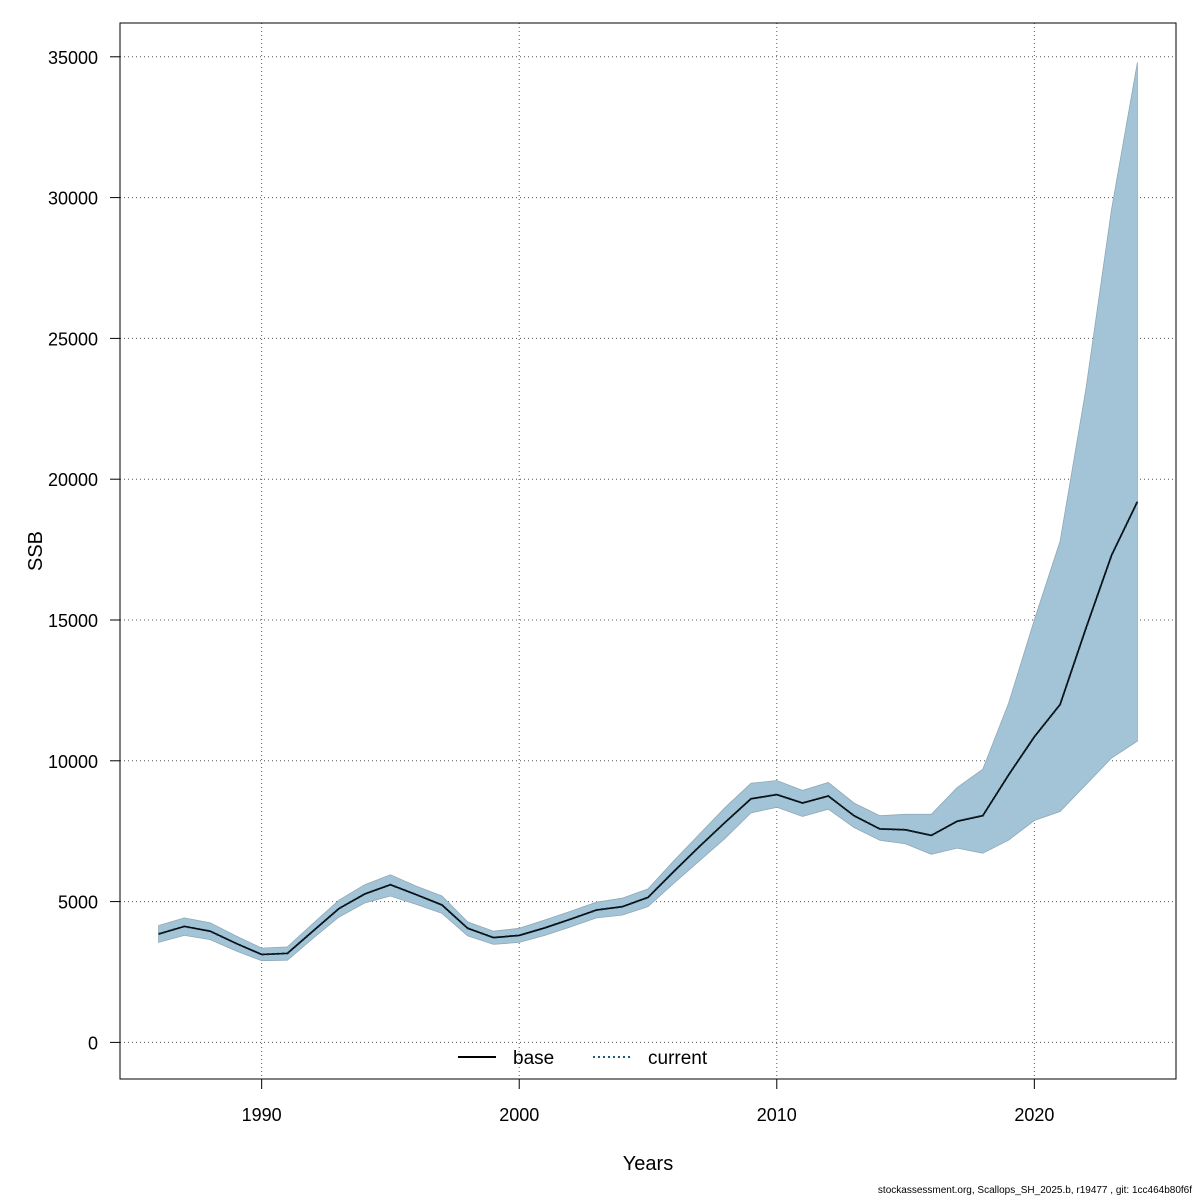 Image resolution: width=1200 pixels, height=1200 pixels. I want to click on y-tick-label: 35000, so click(73, 58).